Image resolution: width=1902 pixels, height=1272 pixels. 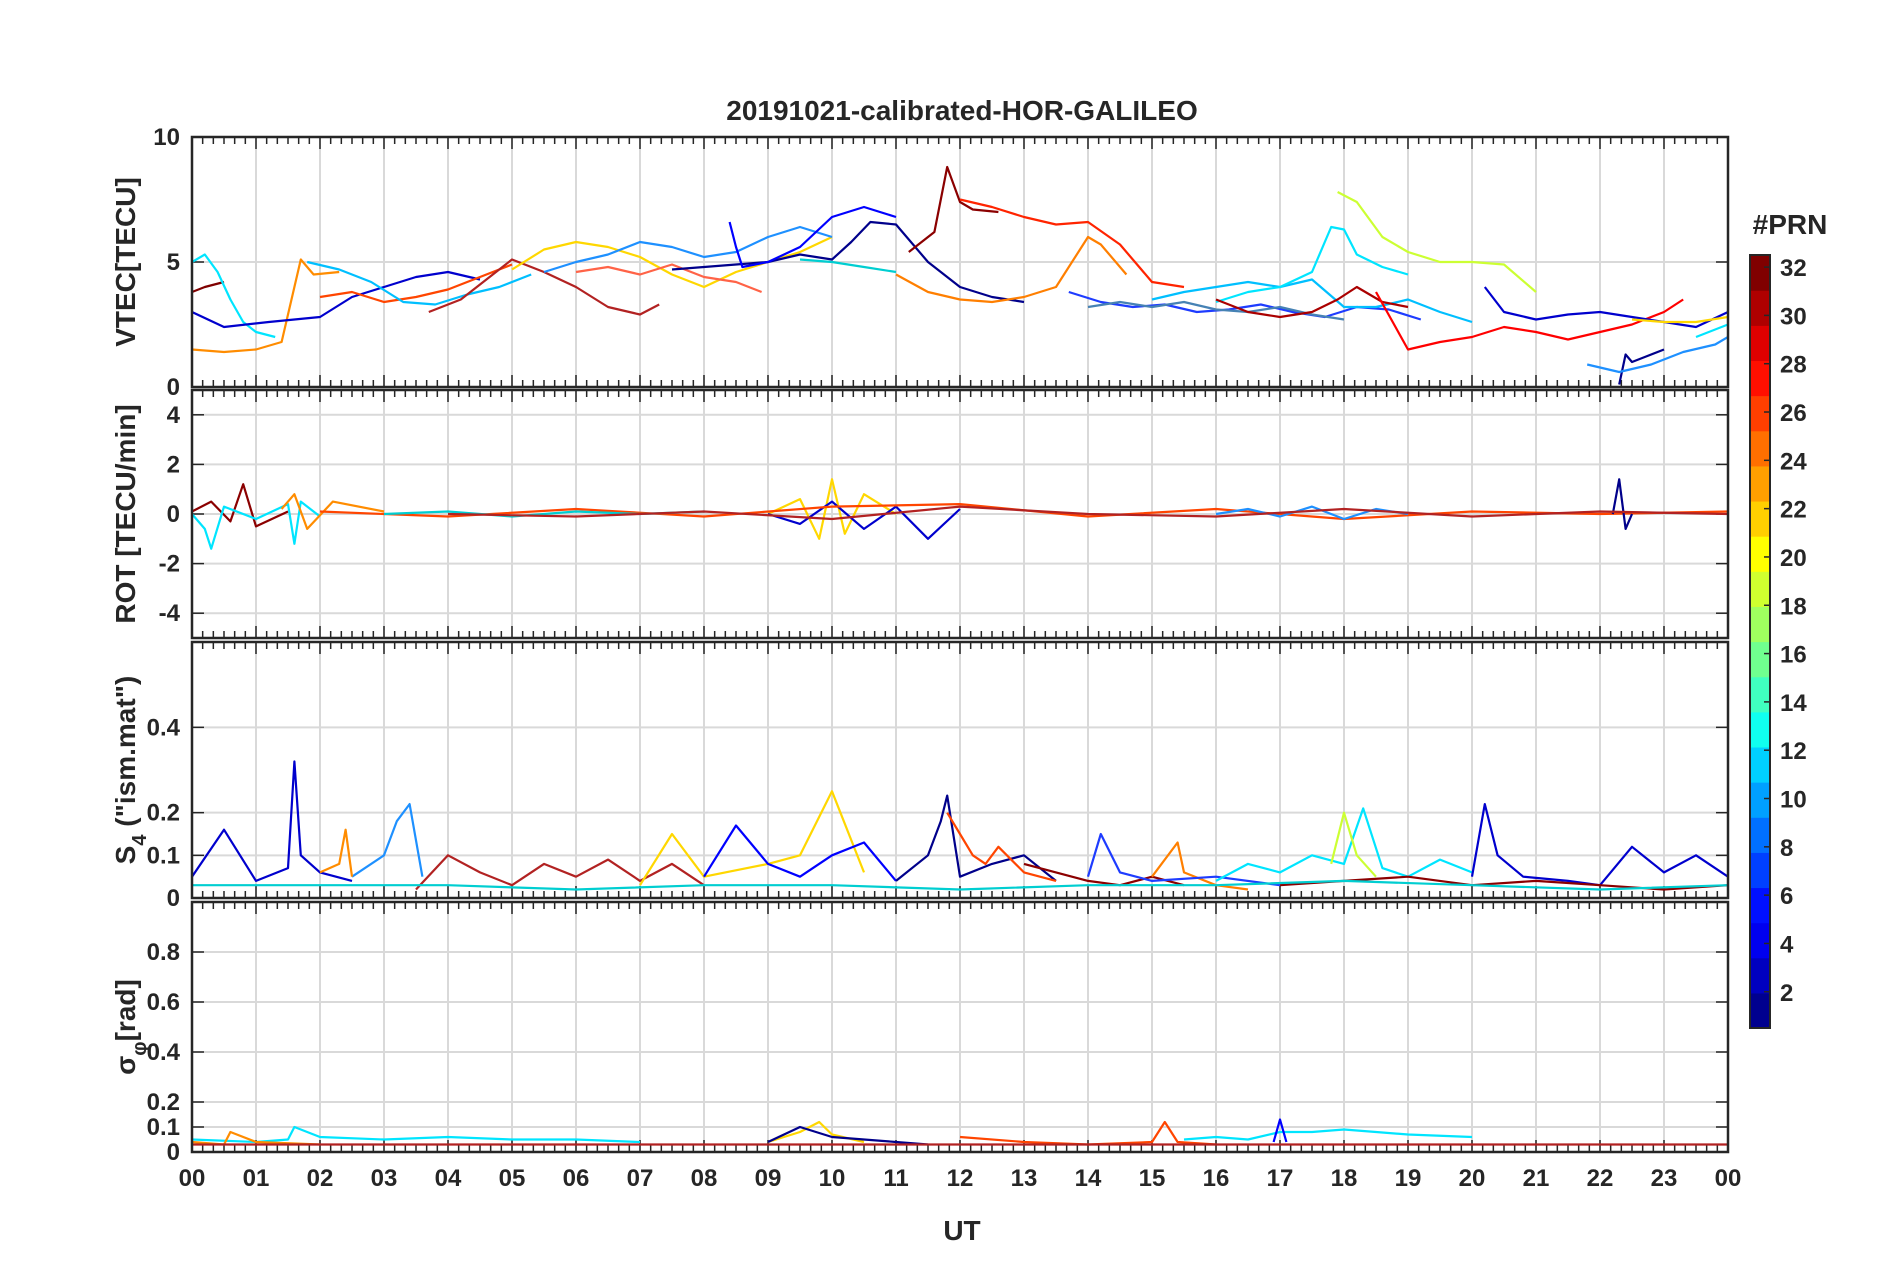 What do you see at coordinates (1790, 224) in the screenshot?
I see `colorbar-label: #PRN` at bounding box center [1790, 224].